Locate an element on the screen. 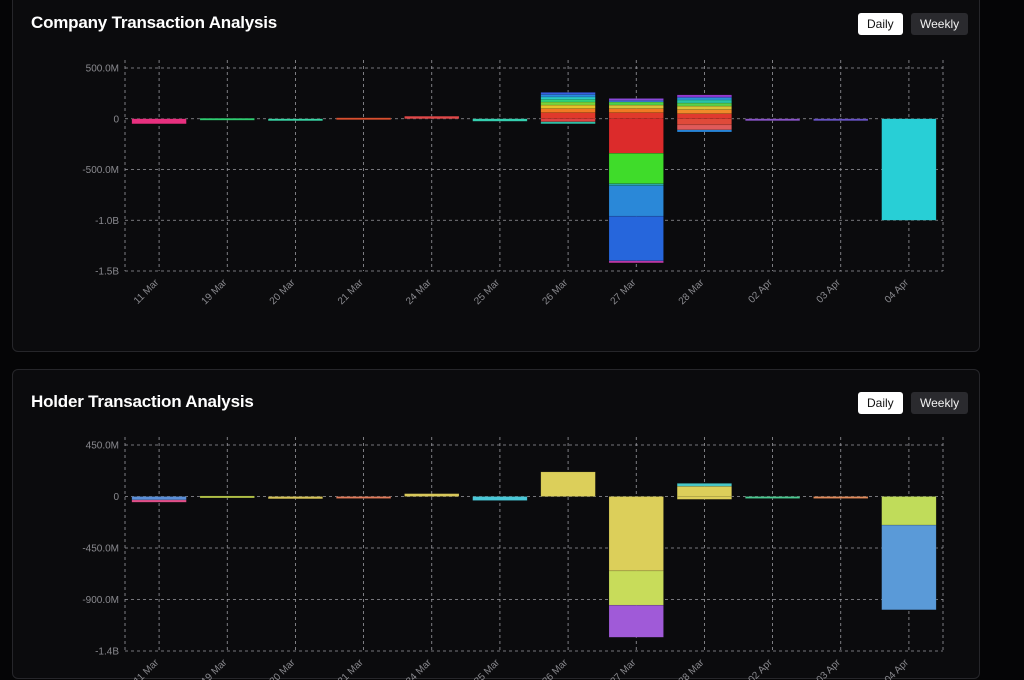 The width and height of the screenshot is (1024, 680). x-tick-label: 25 Mar is located at coordinates (487, 668).